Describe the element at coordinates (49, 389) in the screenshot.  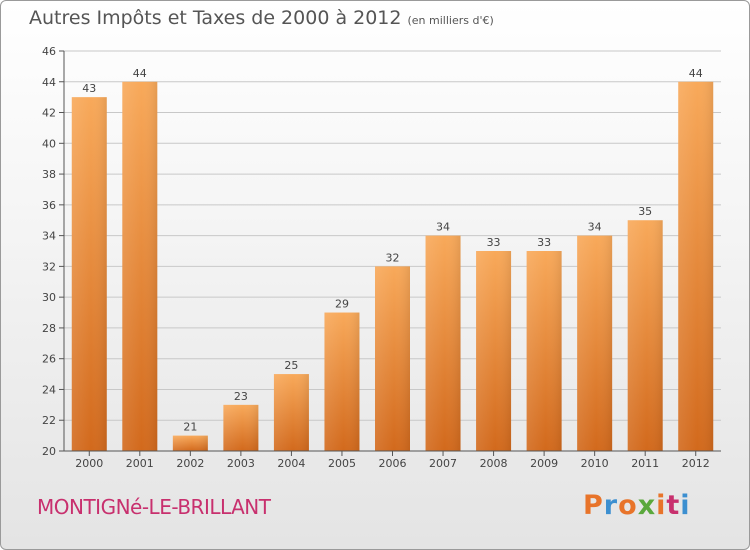
I see `y-tick-label: 24` at that location.